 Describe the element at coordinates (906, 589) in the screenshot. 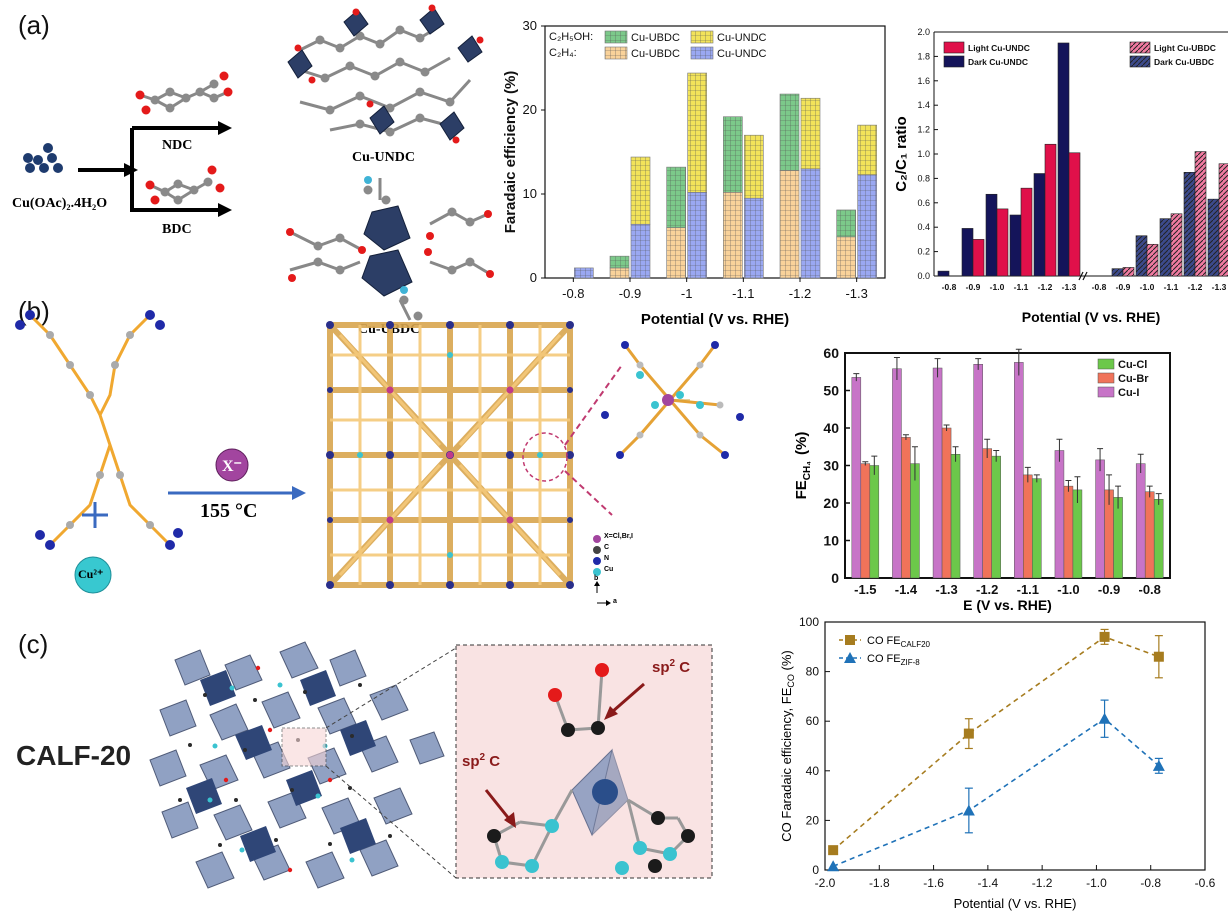

I see `x-tick-label: -1.4` at that location.